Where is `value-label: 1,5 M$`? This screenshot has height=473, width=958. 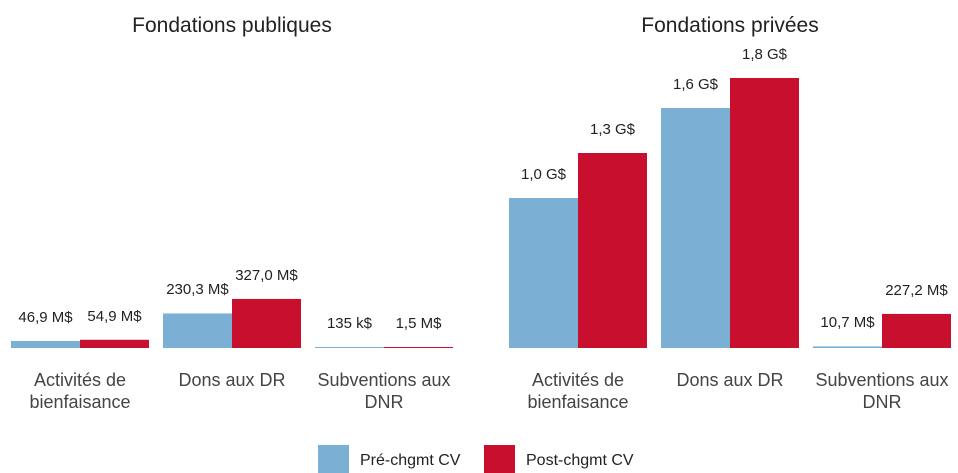
value-label: 1,5 M$ is located at coordinates (418, 323).